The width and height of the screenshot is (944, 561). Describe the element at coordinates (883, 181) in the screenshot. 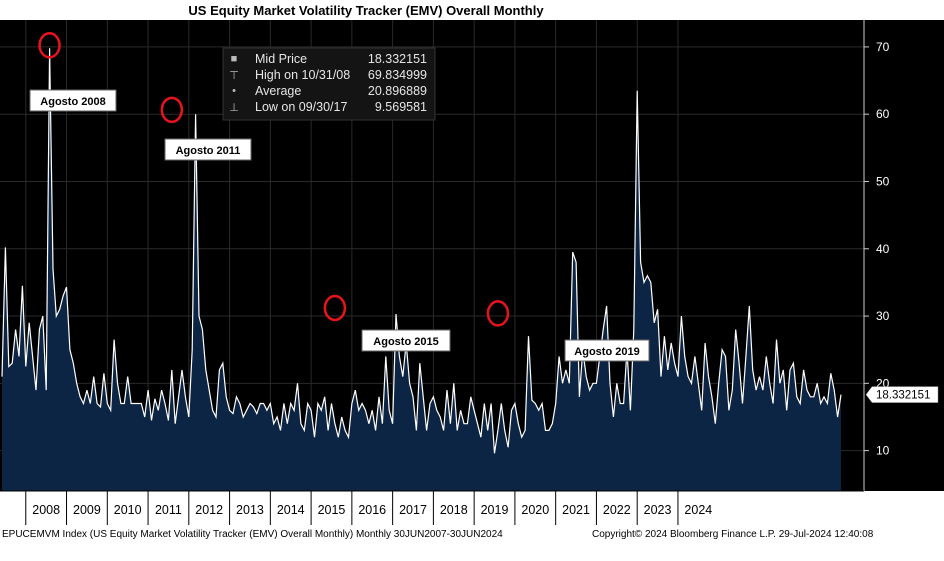

I see `y-tick-label: 50` at that location.